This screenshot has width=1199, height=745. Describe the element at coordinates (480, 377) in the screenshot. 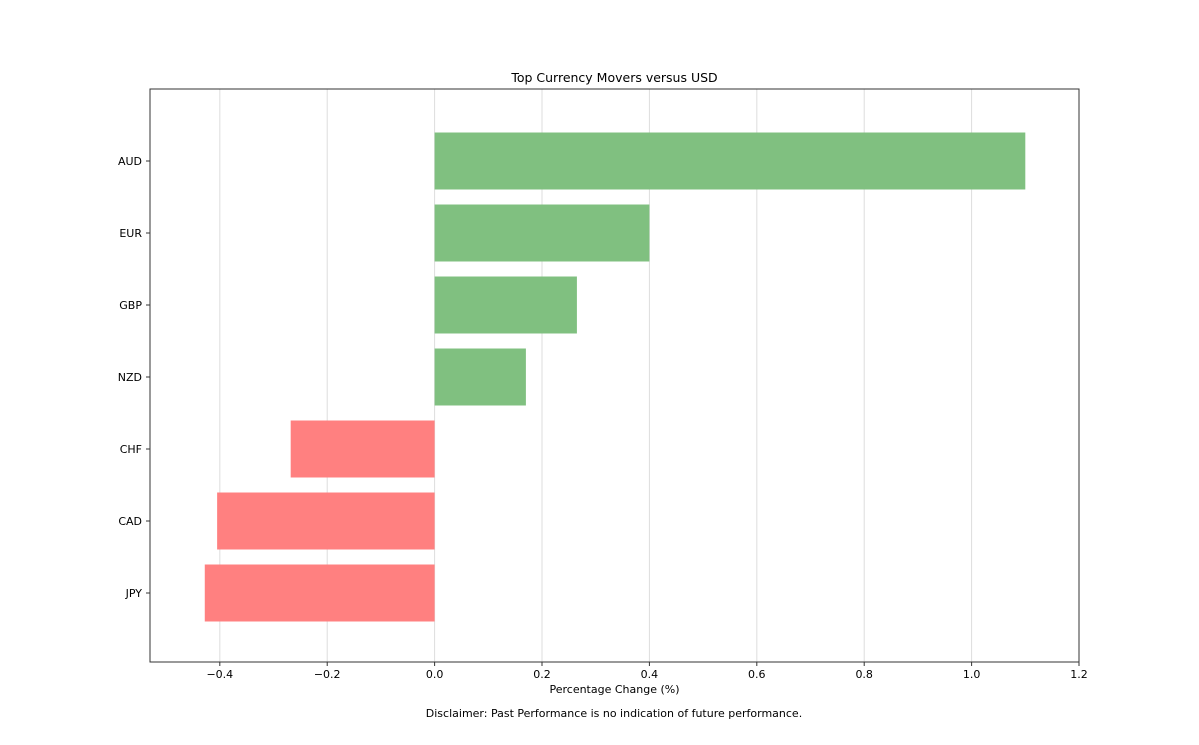

I see `bar-nzd` at that location.